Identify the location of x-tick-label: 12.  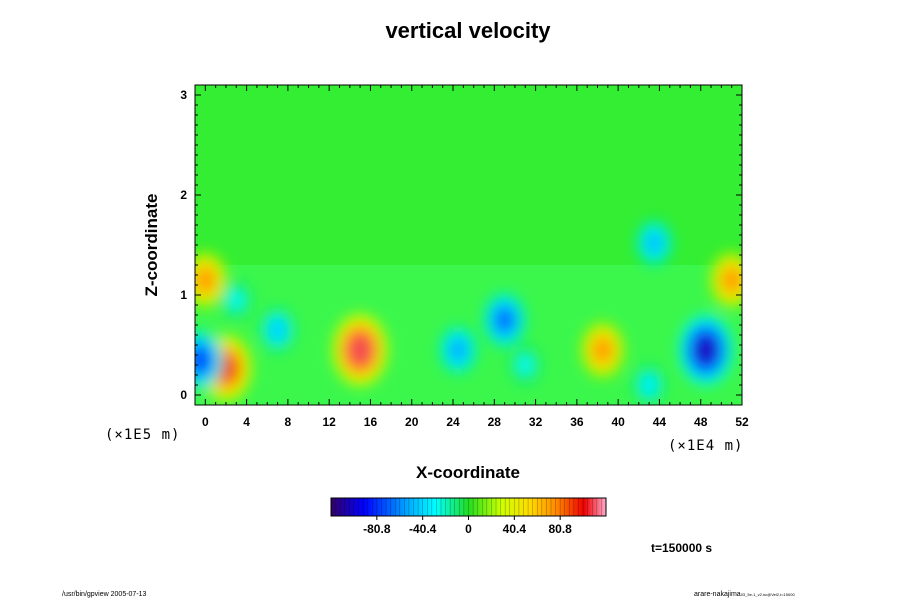
(329, 422).